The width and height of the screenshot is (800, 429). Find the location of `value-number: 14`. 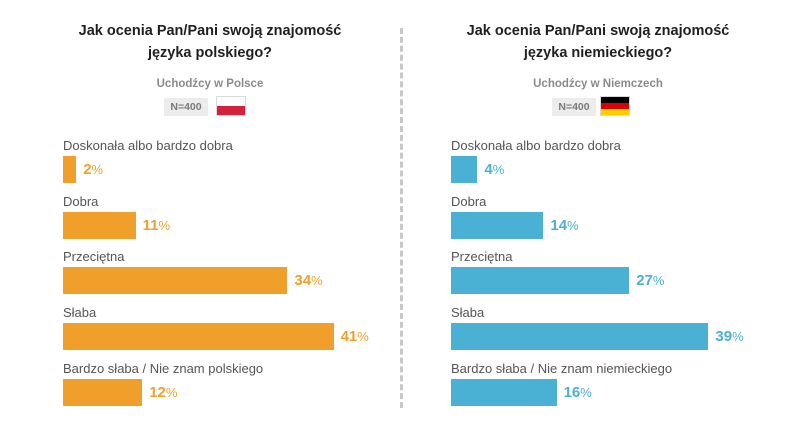

value-number: 14 is located at coordinates (559, 225).